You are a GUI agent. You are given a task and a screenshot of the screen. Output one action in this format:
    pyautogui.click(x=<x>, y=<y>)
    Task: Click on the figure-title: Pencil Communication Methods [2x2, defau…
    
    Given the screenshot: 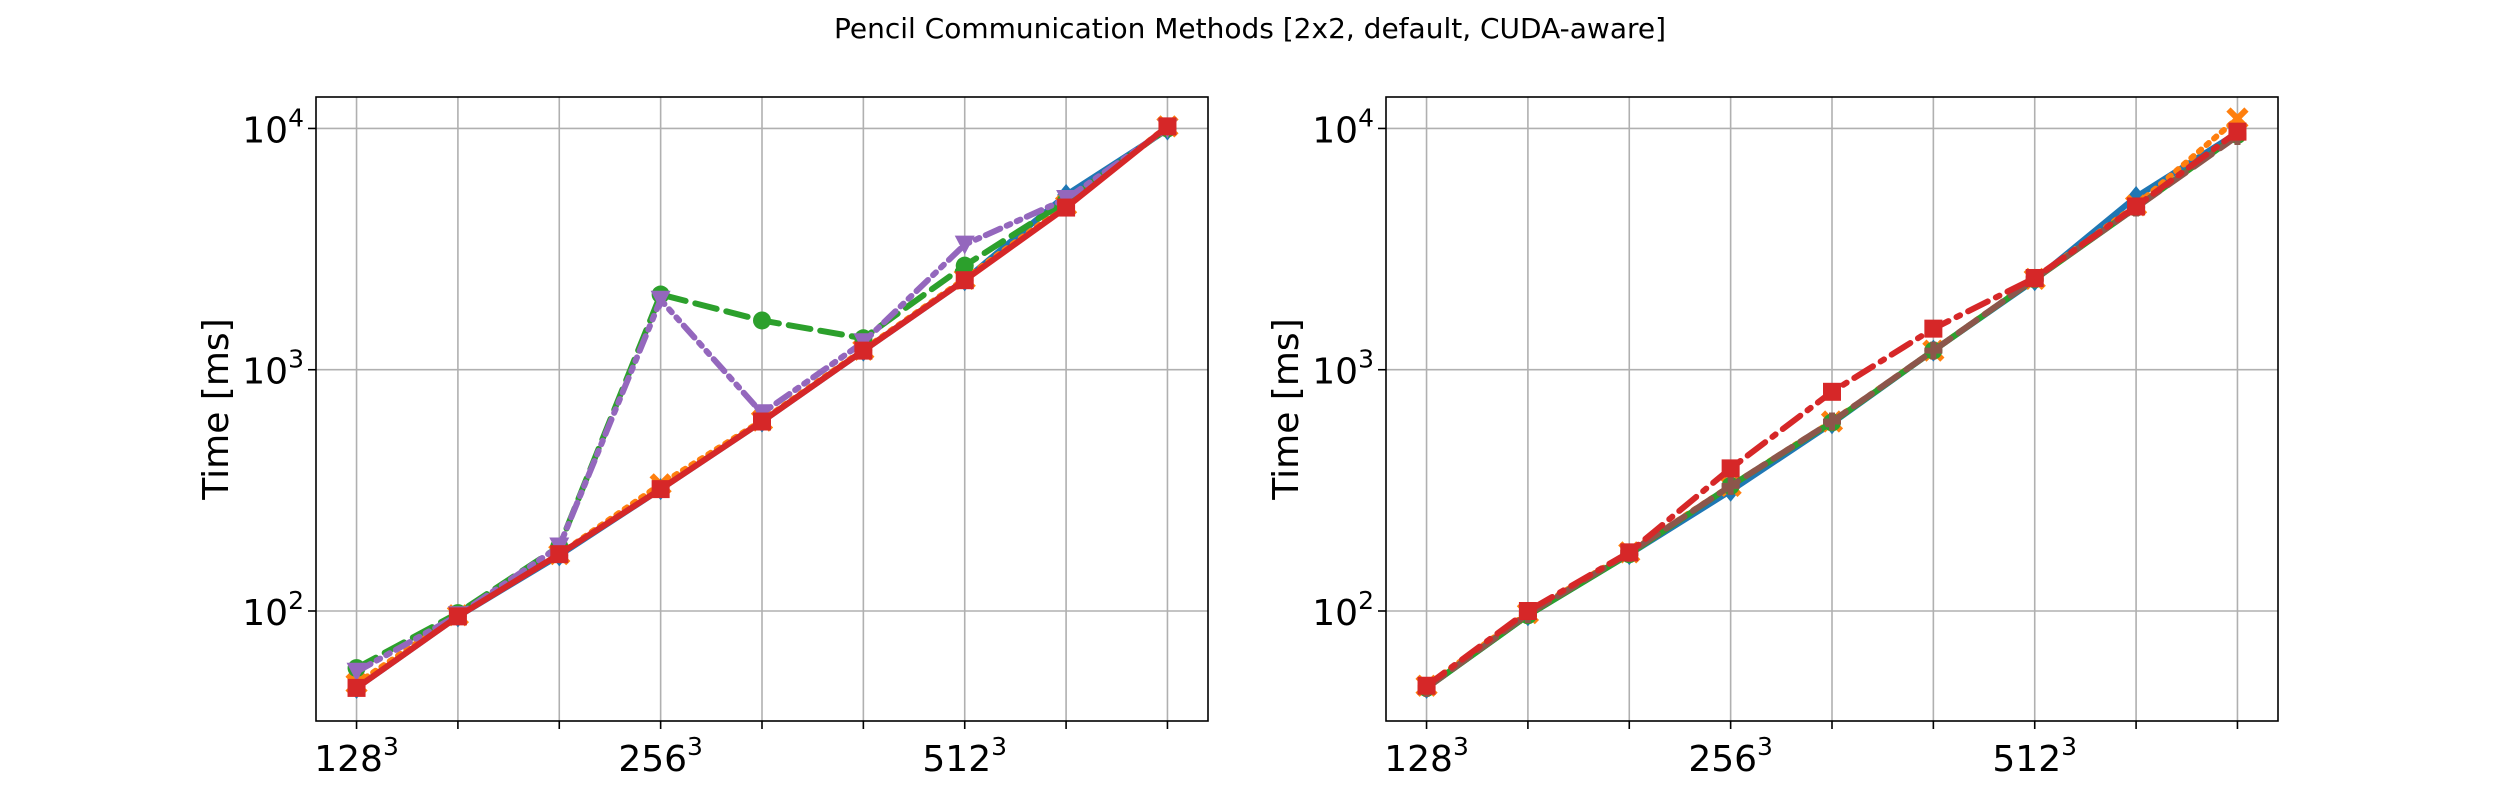 What is the action you would take?
    pyautogui.click(x=1250, y=28)
    